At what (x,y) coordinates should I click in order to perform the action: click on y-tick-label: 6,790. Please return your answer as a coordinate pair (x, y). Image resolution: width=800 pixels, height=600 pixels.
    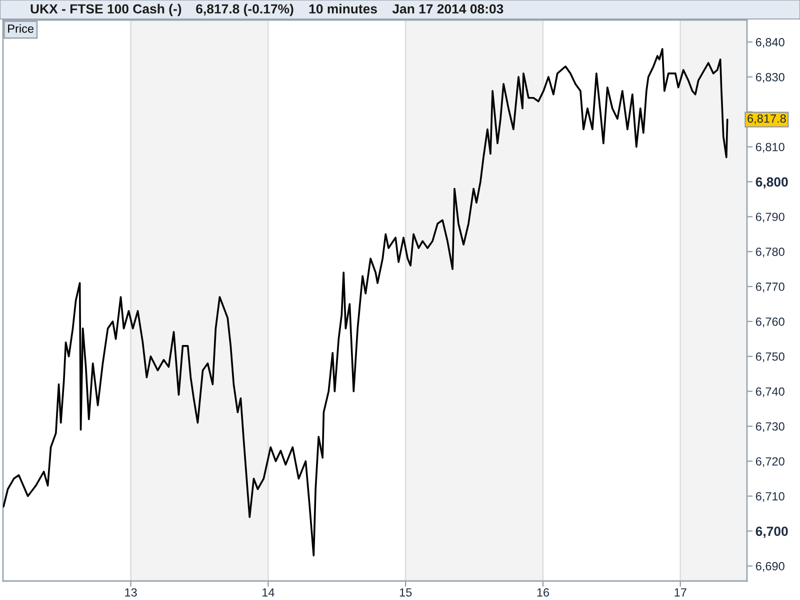
    Looking at the image, I should click on (770, 217).